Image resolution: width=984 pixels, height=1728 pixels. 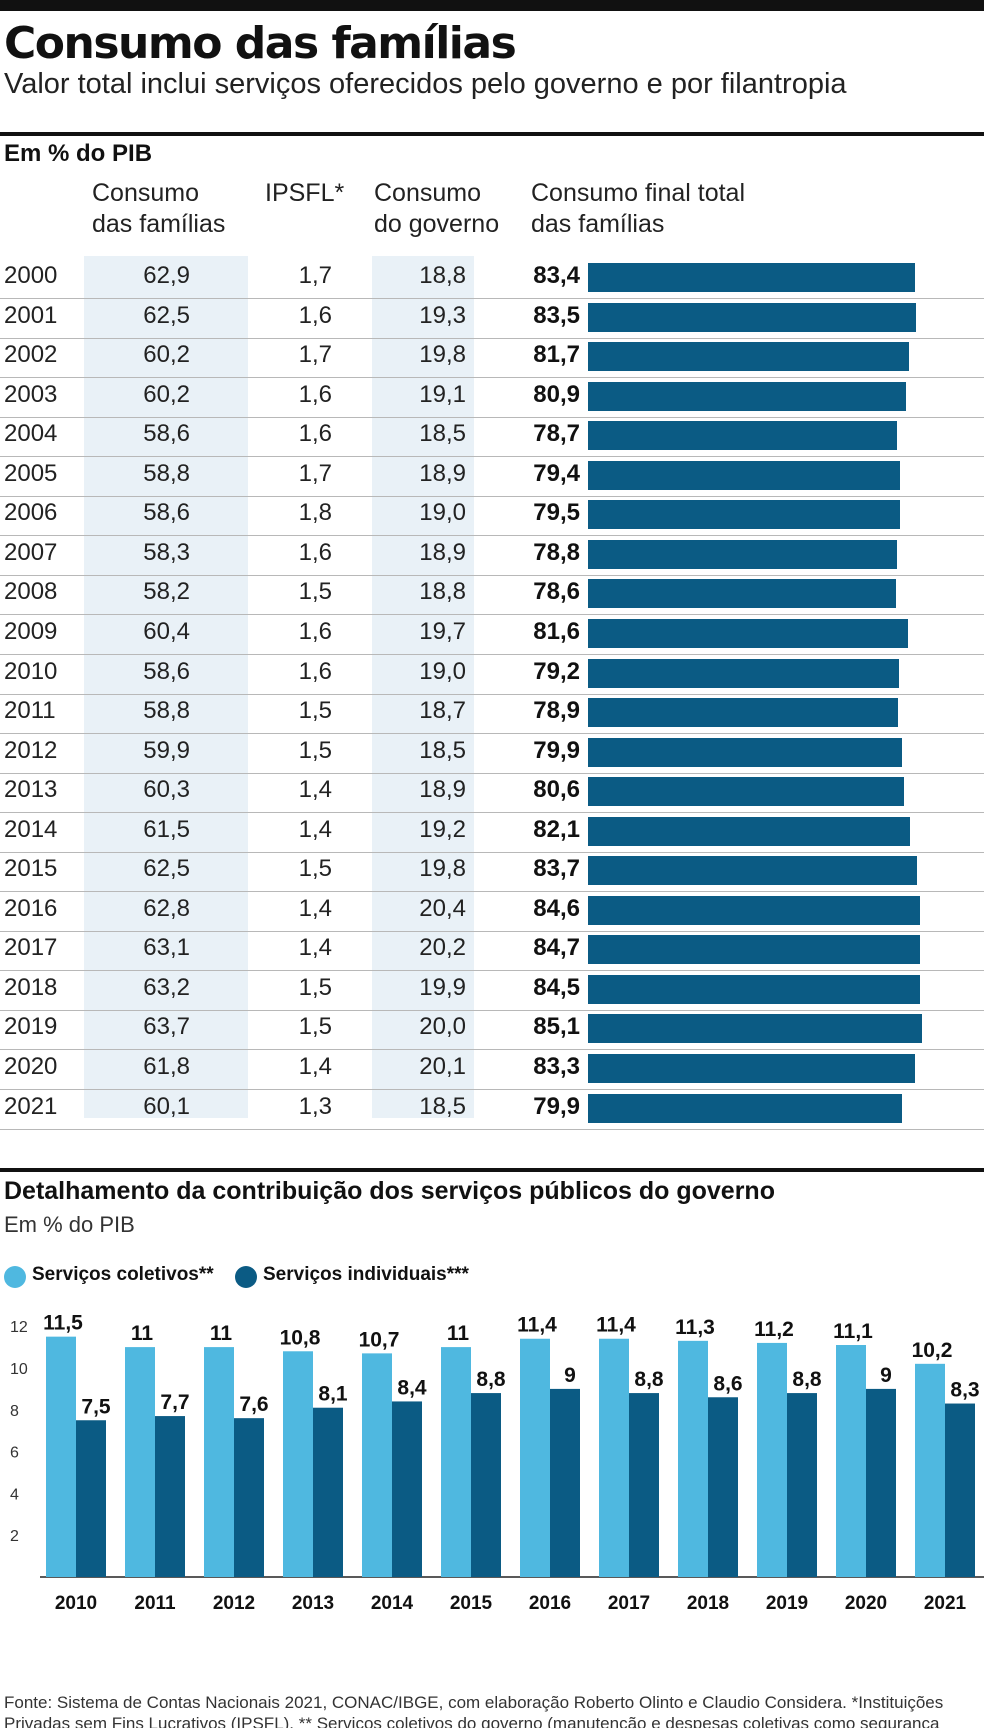 I want to click on table-unit-label: Em % do PIB, so click(x=78, y=153).